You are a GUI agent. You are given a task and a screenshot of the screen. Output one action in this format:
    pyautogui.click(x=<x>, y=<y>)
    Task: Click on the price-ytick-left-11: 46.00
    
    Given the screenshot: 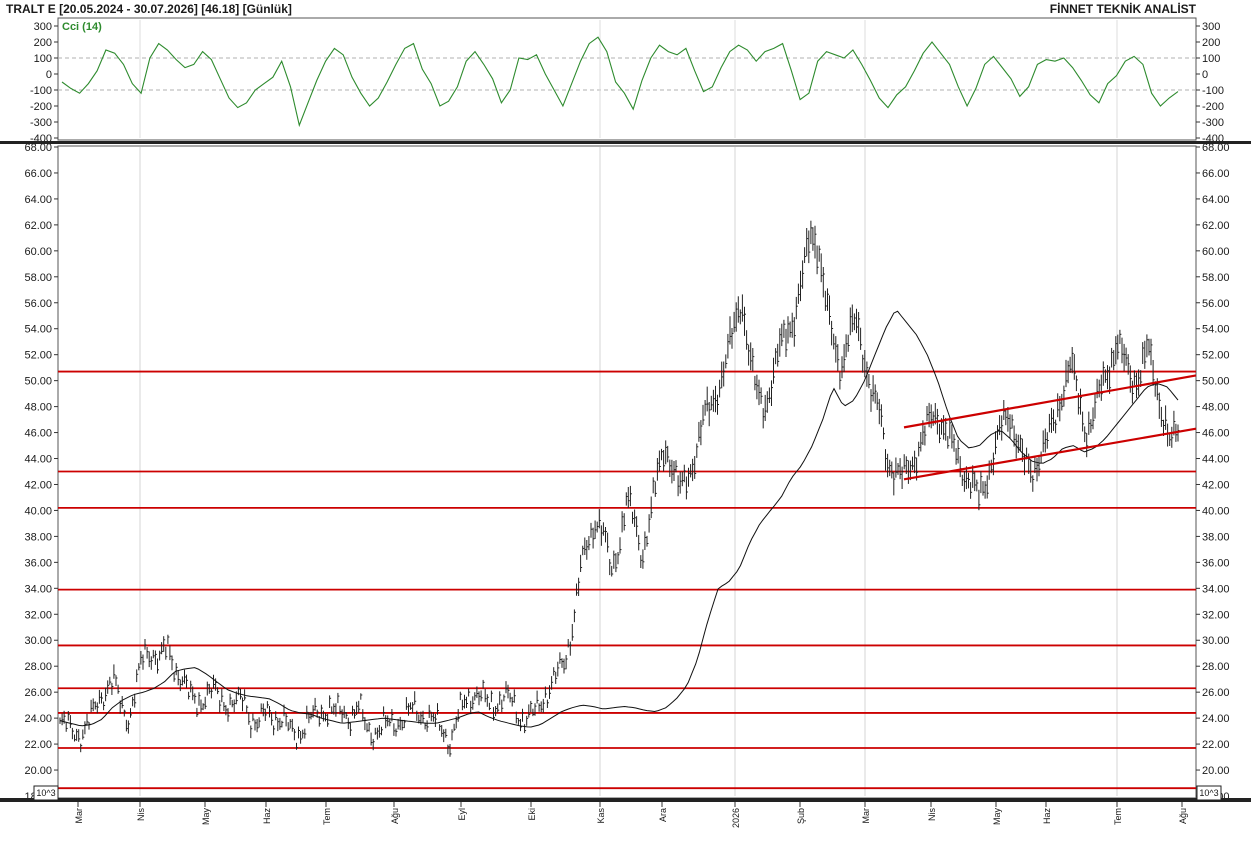 What is the action you would take?
    pyautogui.click(x=38, y=434)
    